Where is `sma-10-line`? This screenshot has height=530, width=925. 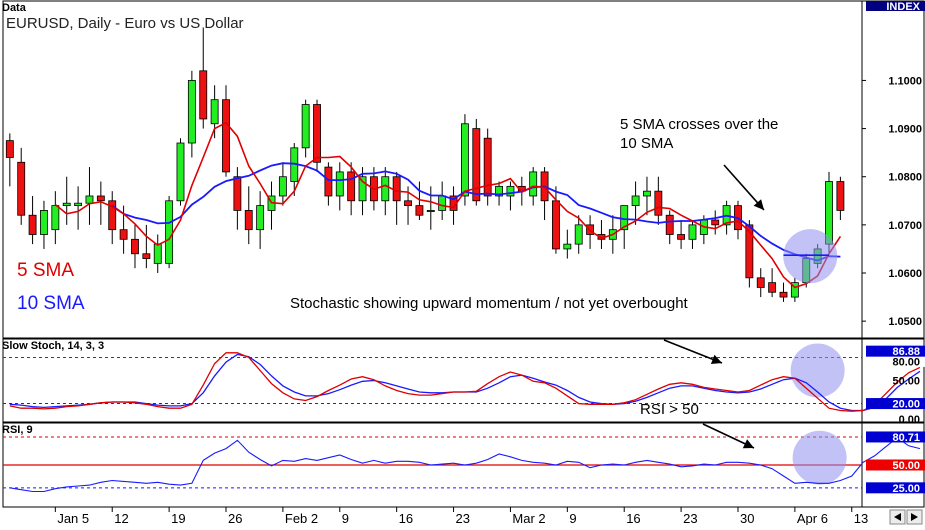
sma-10-line is located at coordinates (476, 212).